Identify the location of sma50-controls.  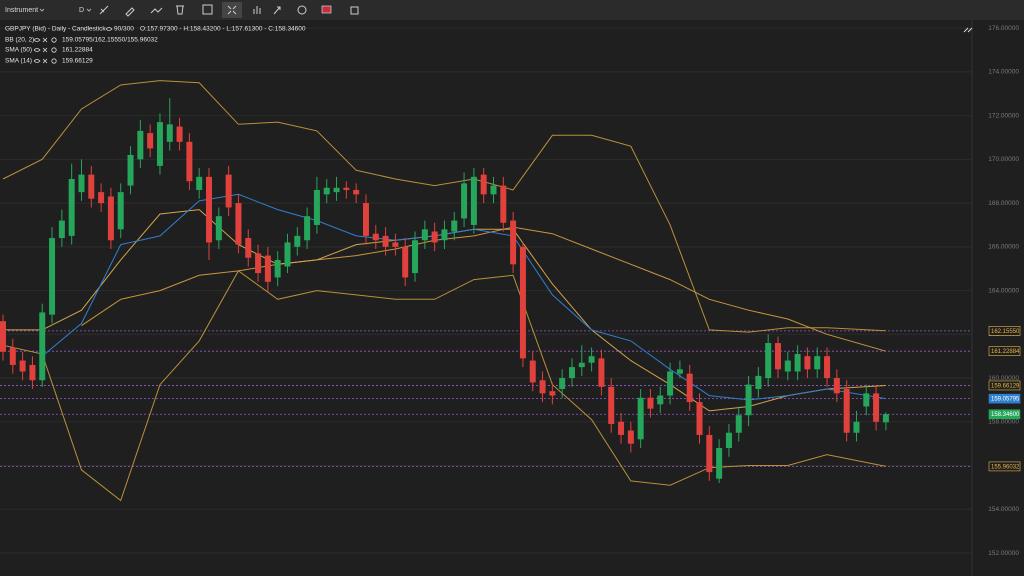
(40, 50).